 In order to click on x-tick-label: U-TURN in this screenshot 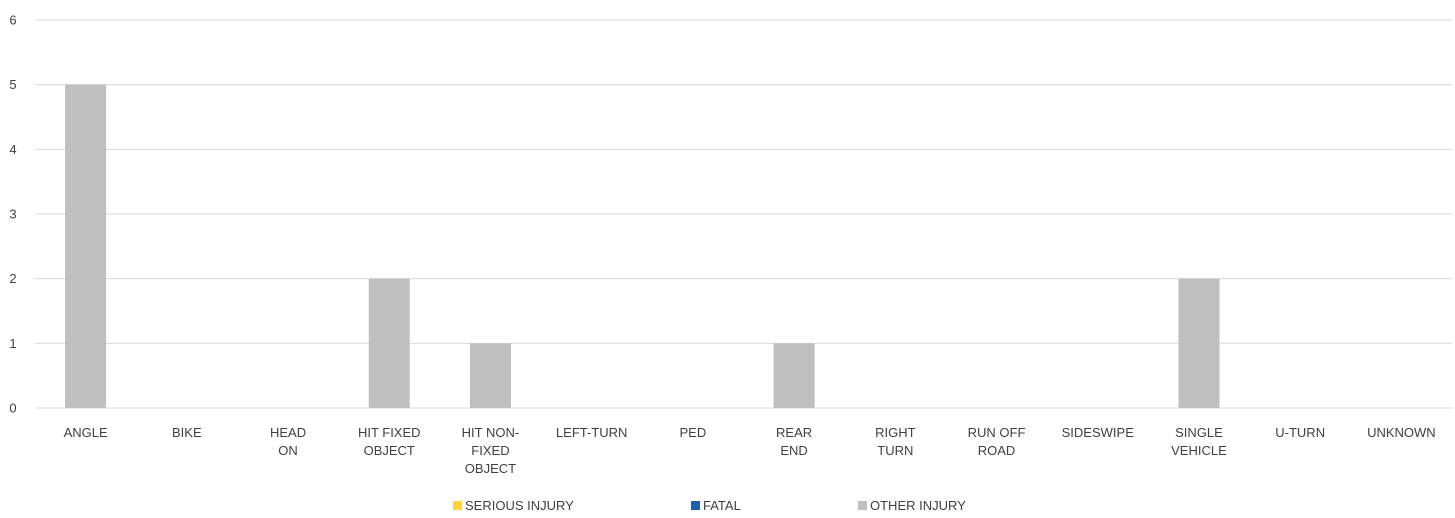, I will do `click(1300, 432)`.